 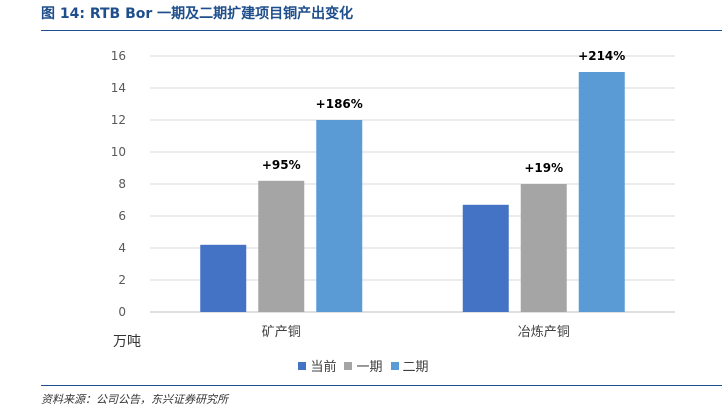 I want to click on category-labels: 矿产铜 冶炼产铜, so click(x=416, y=332).